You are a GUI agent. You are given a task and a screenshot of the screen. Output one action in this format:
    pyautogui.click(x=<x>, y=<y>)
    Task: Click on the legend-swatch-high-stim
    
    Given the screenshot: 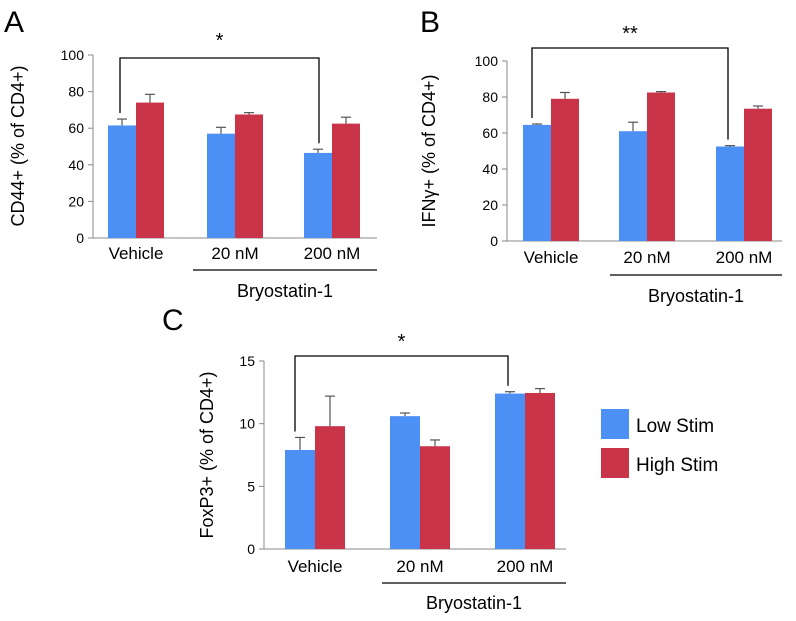 What is the action you would take?
    pyautogui.click(x=615, y=463)
    